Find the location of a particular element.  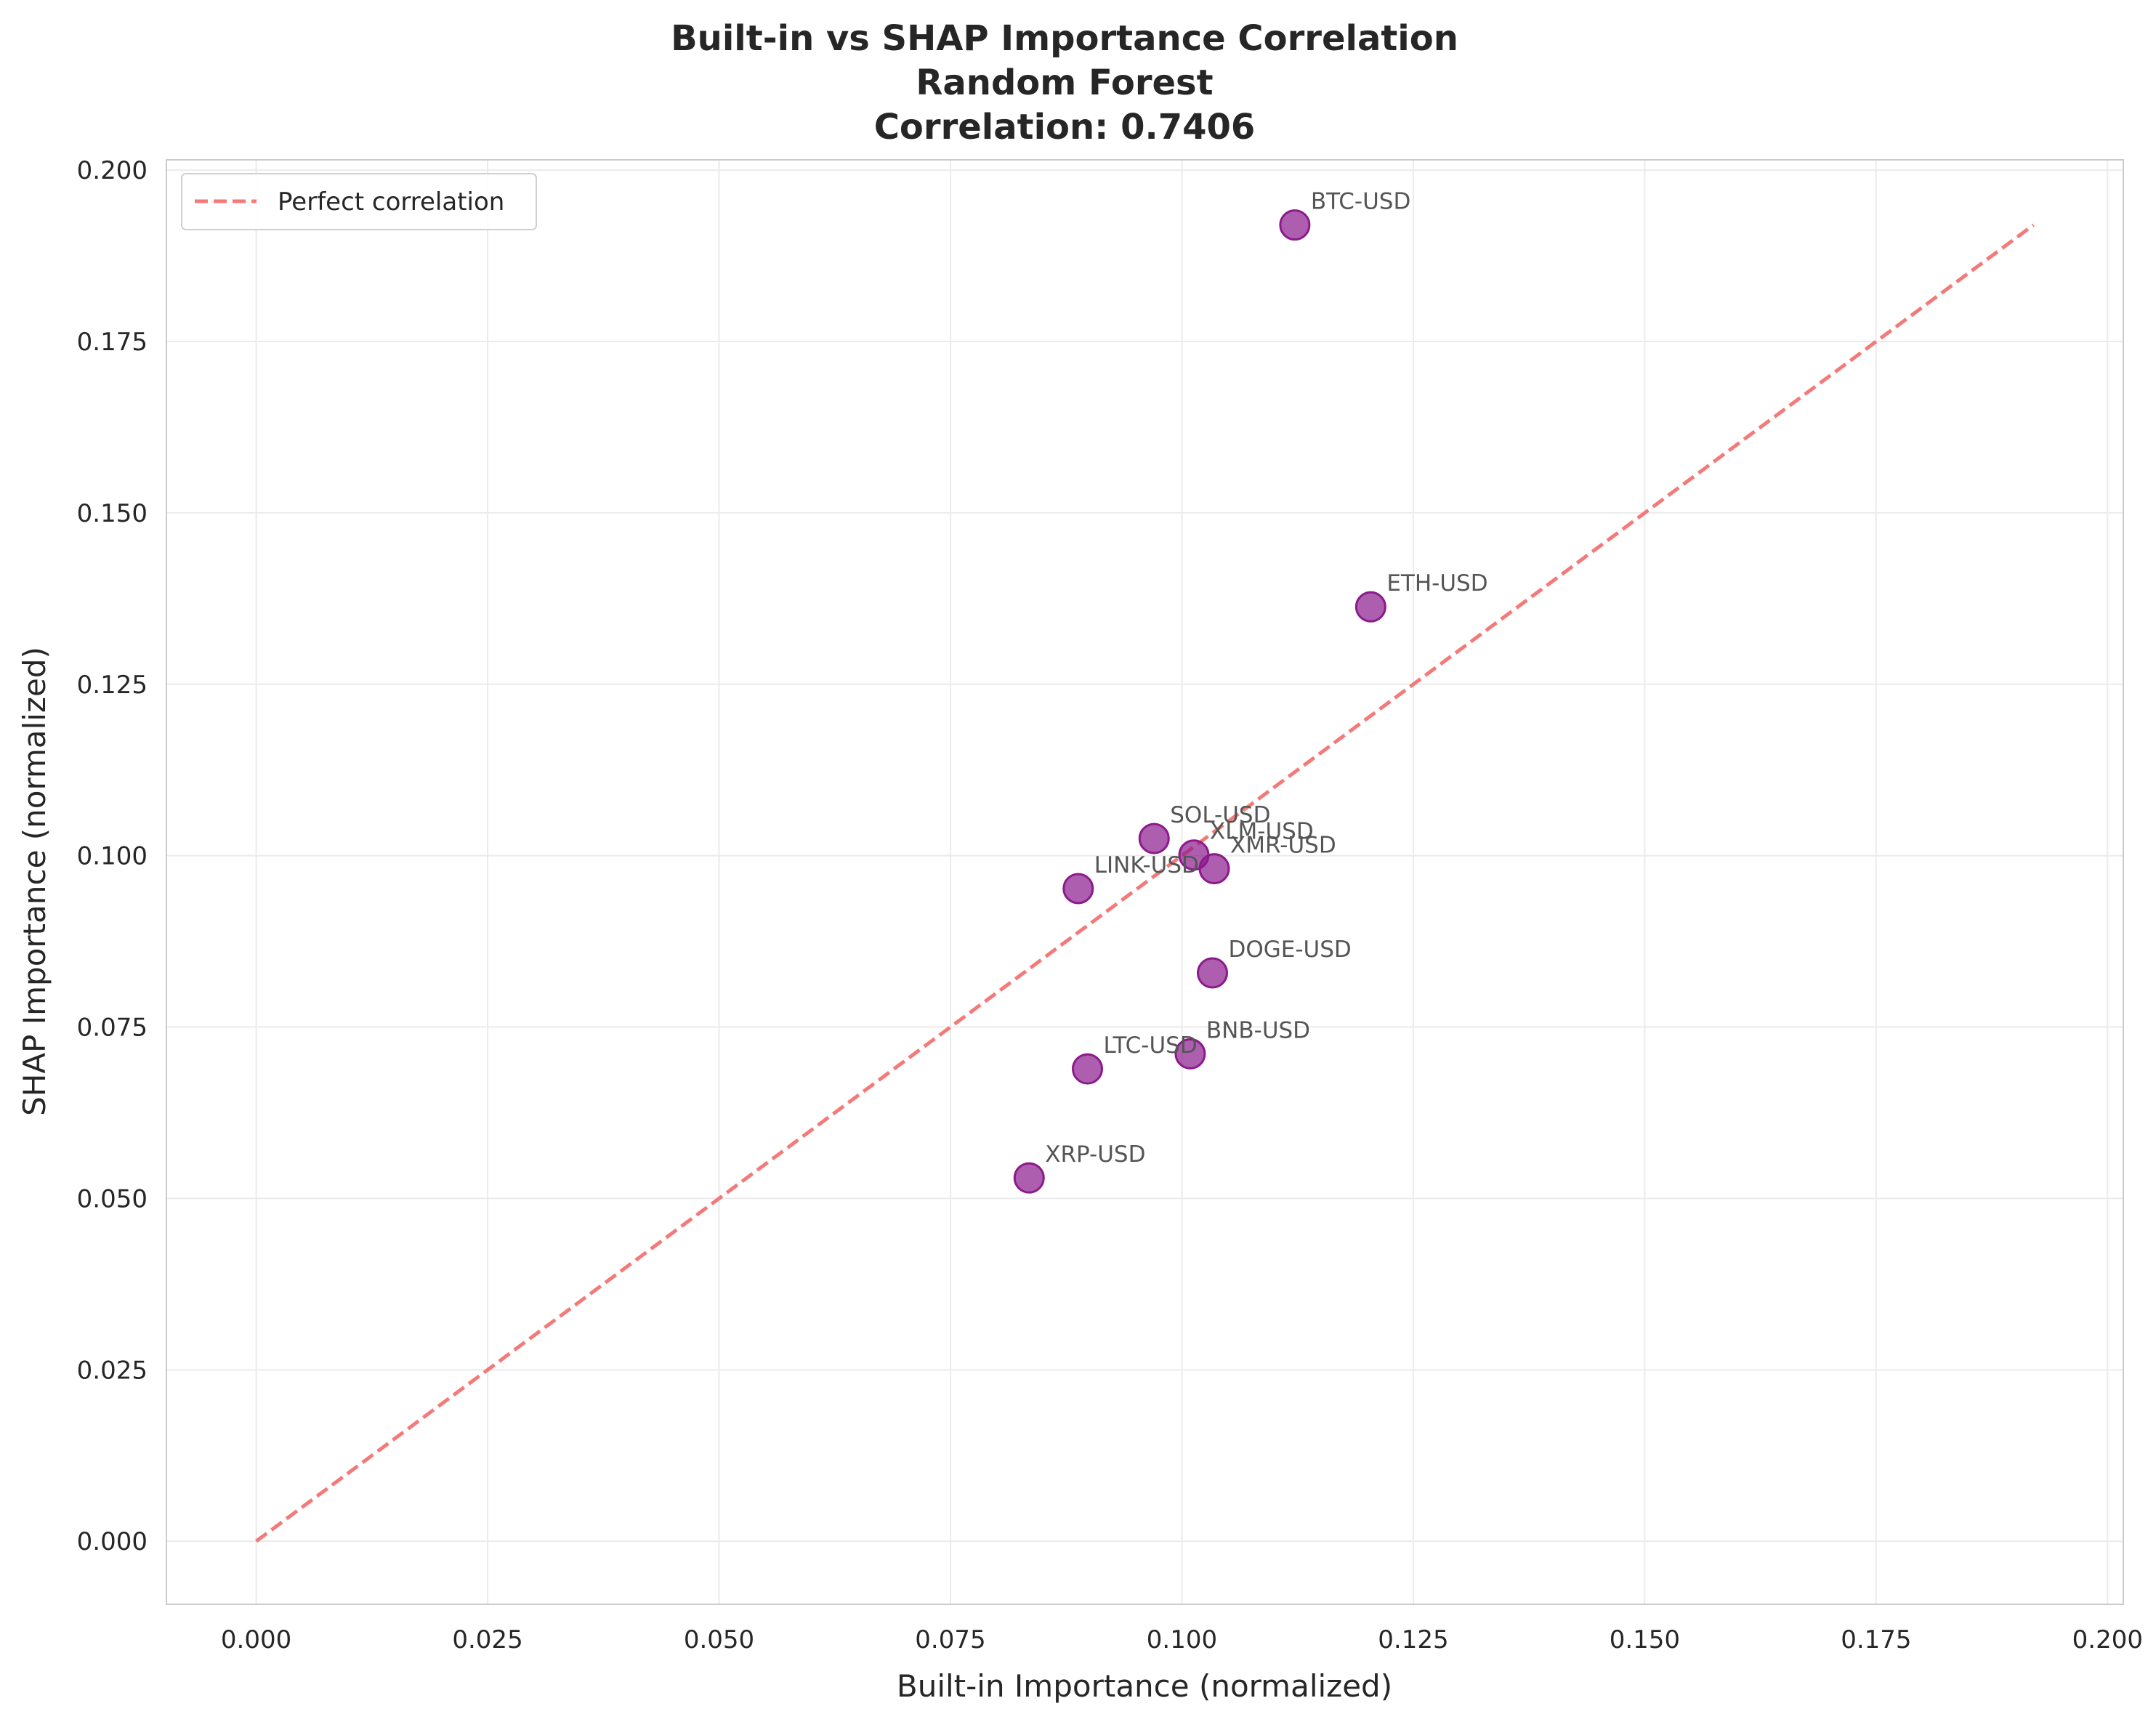

y-tick-label: 0.125 is located at coordinates (113, 685).